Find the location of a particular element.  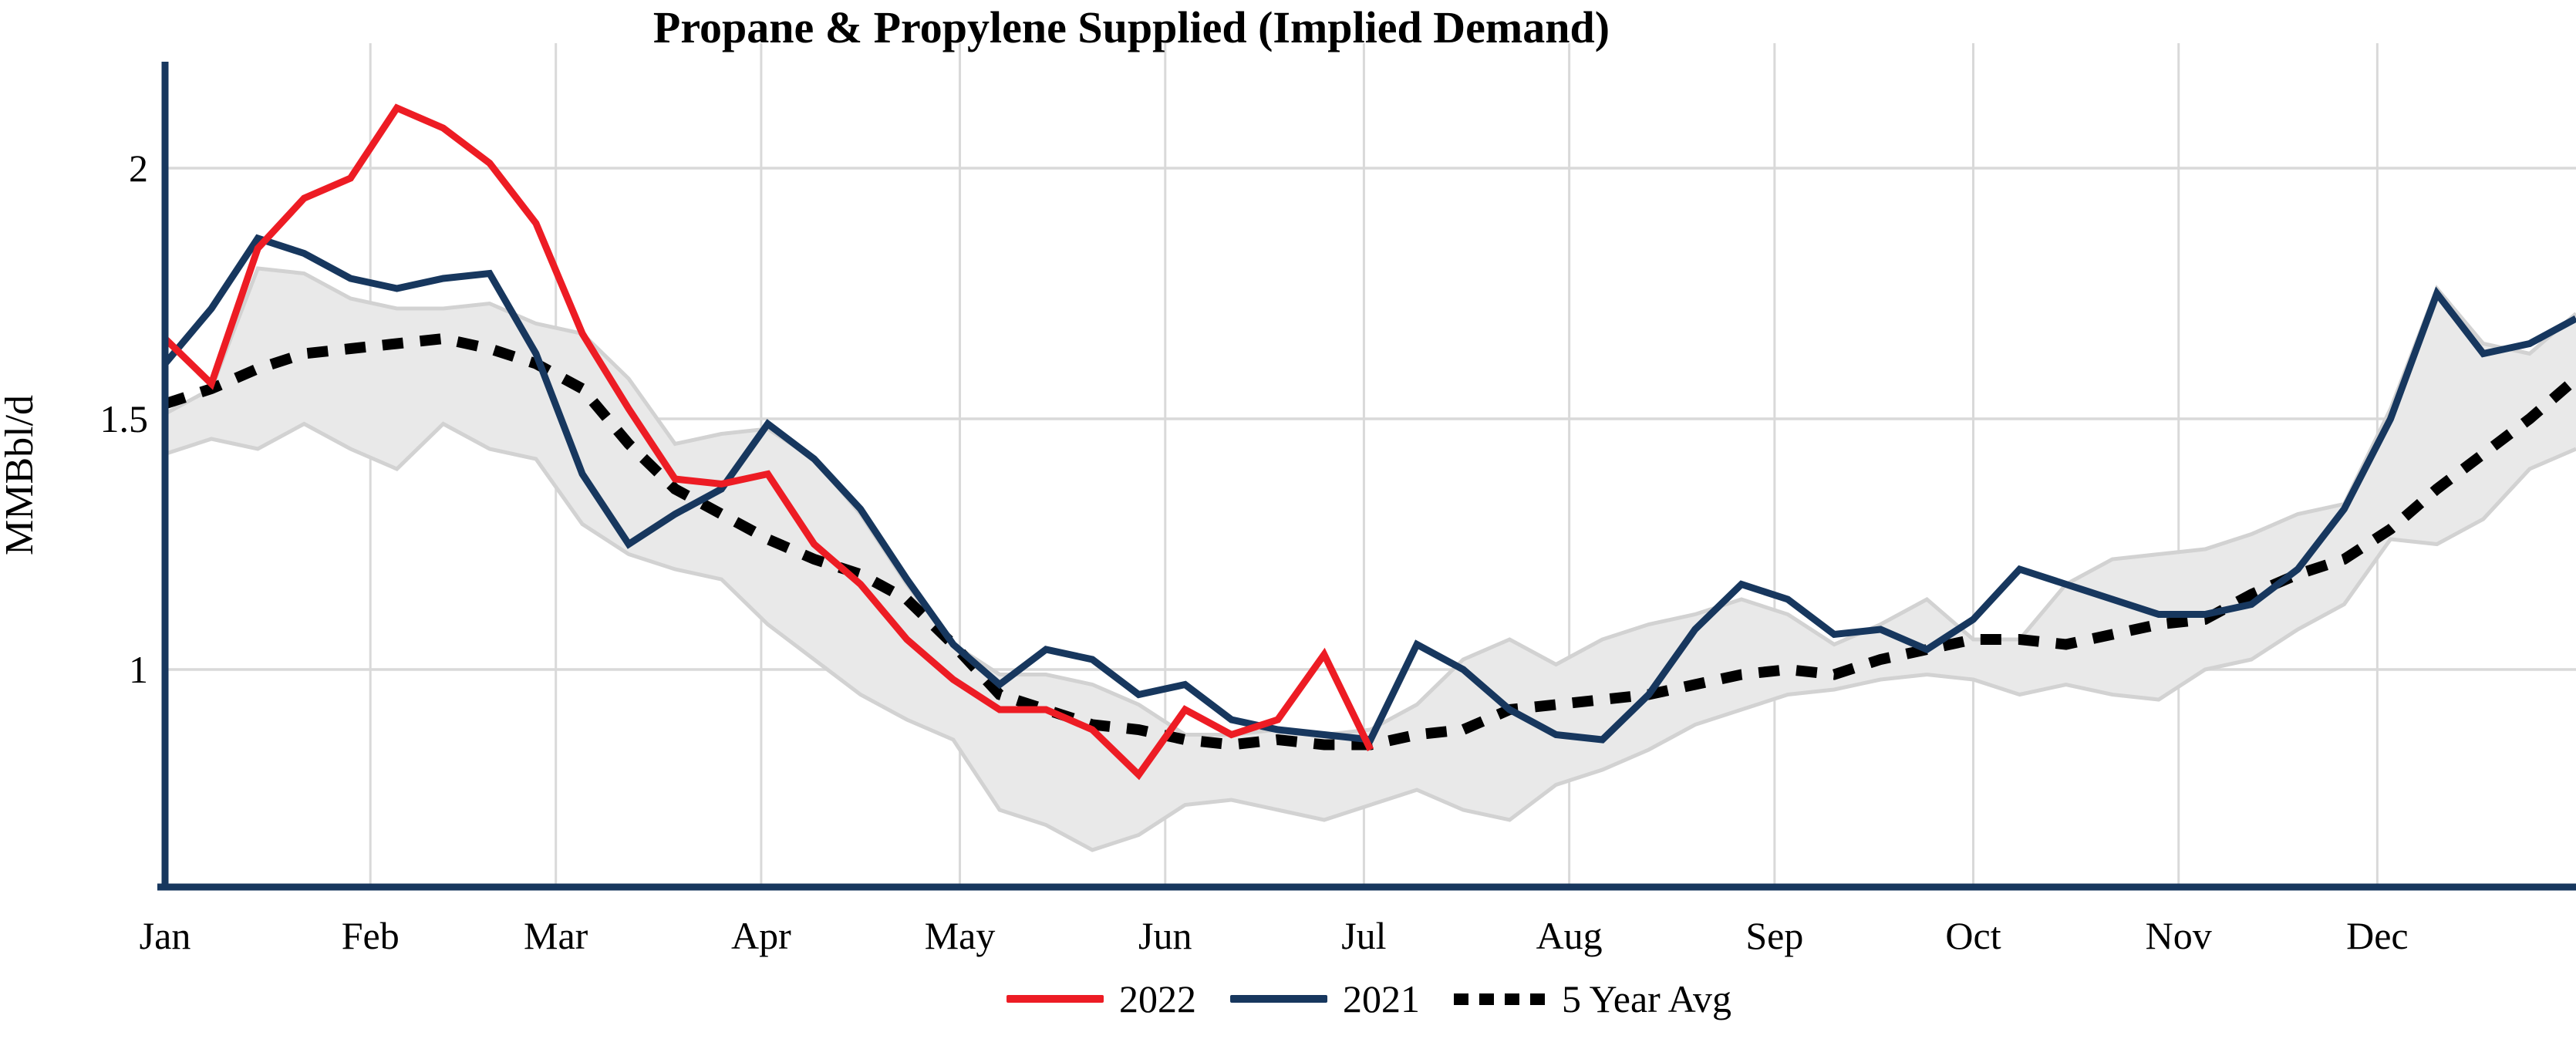

legend-label-2022: 2022 is located at coordinates (1158, 999).